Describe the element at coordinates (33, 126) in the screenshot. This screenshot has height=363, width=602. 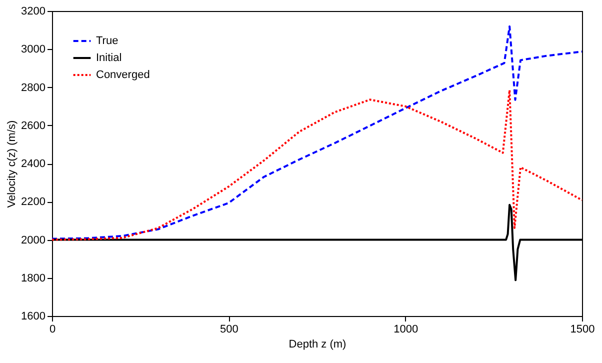
I see `y-tick-label: 2600` at that location.